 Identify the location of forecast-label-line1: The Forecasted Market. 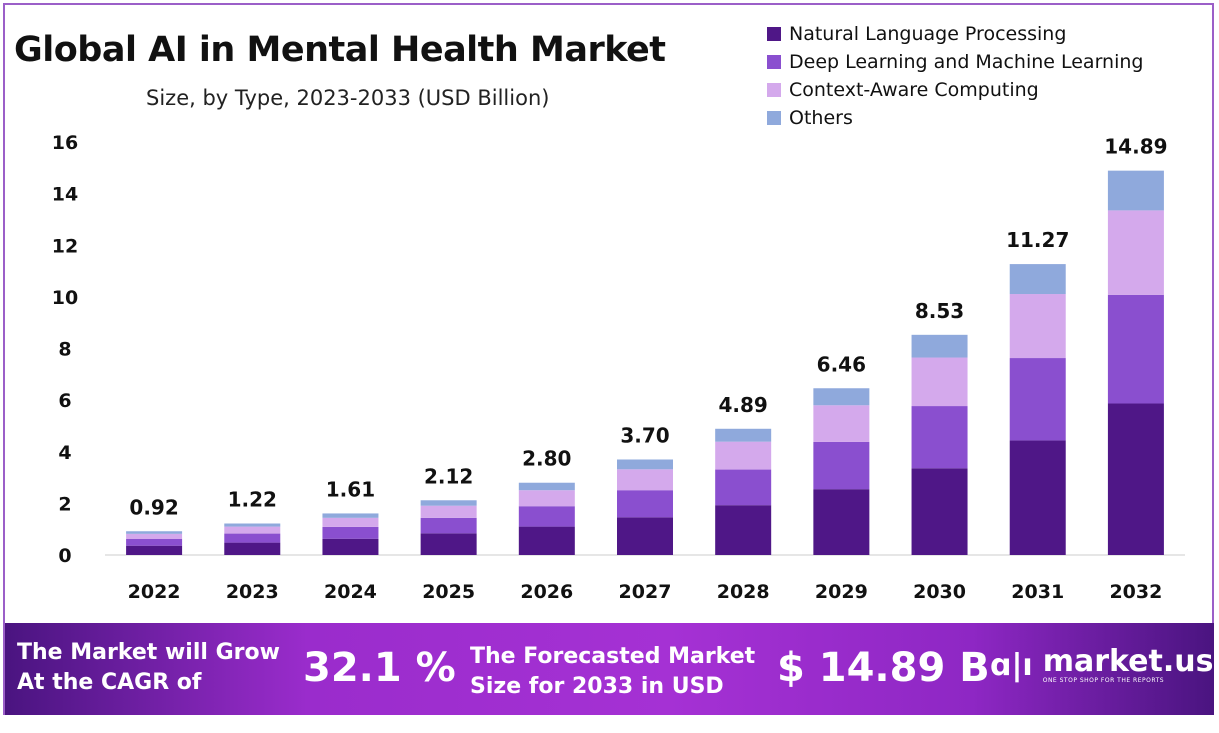
(613, 656).